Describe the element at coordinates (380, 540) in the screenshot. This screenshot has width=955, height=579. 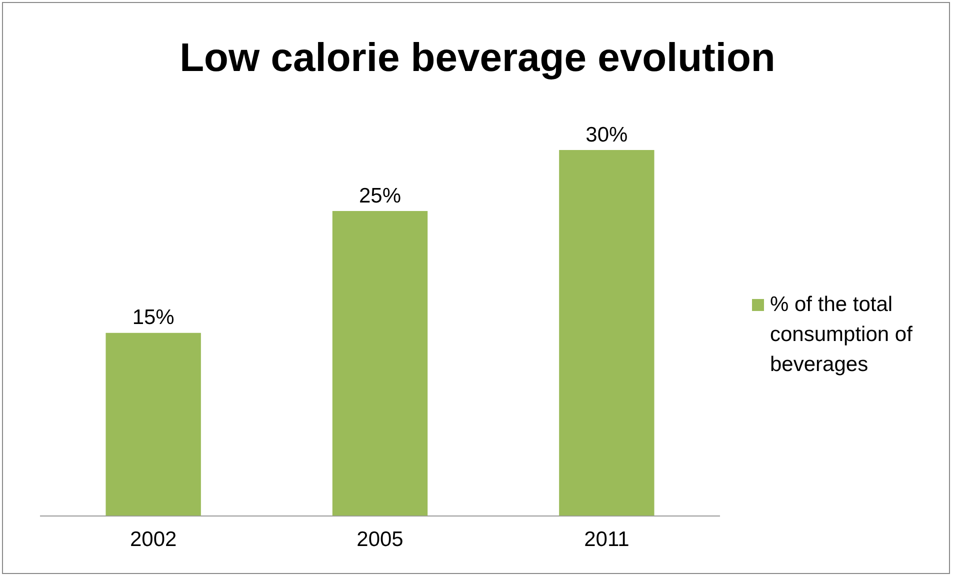
I see `x-tick-label: 2005` at that location.